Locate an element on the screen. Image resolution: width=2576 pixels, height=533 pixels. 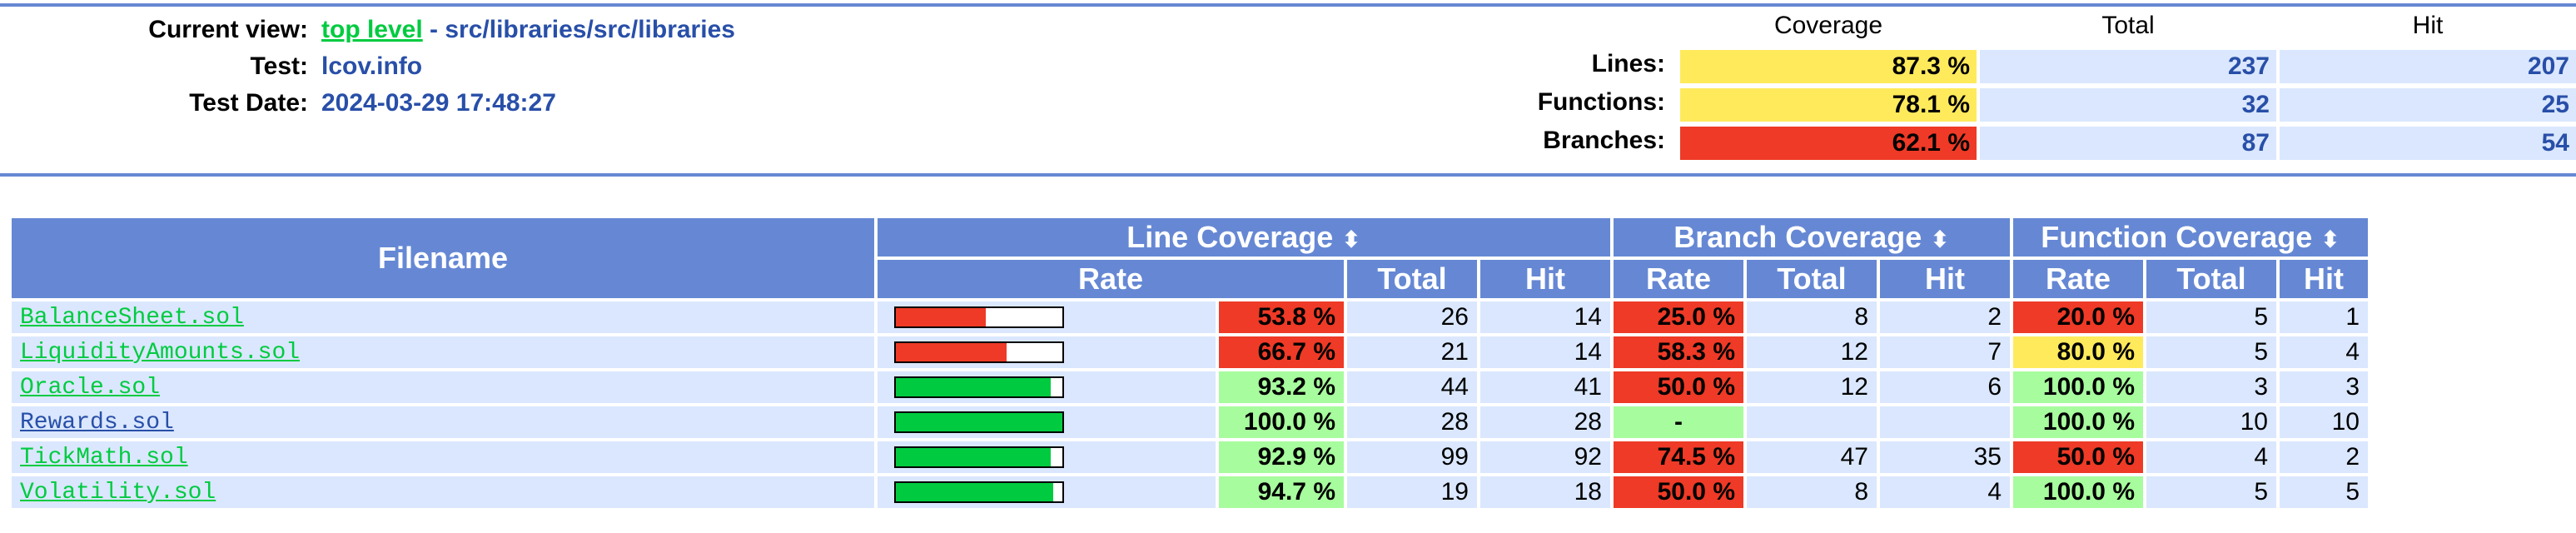
function-rate-cell: 20.0 % is located at coordinates (2078, 317).